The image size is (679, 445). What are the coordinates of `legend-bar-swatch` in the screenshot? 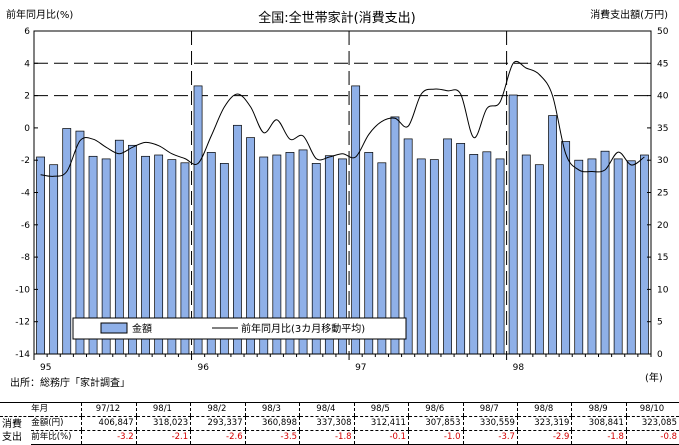 It's located at (114, 328).